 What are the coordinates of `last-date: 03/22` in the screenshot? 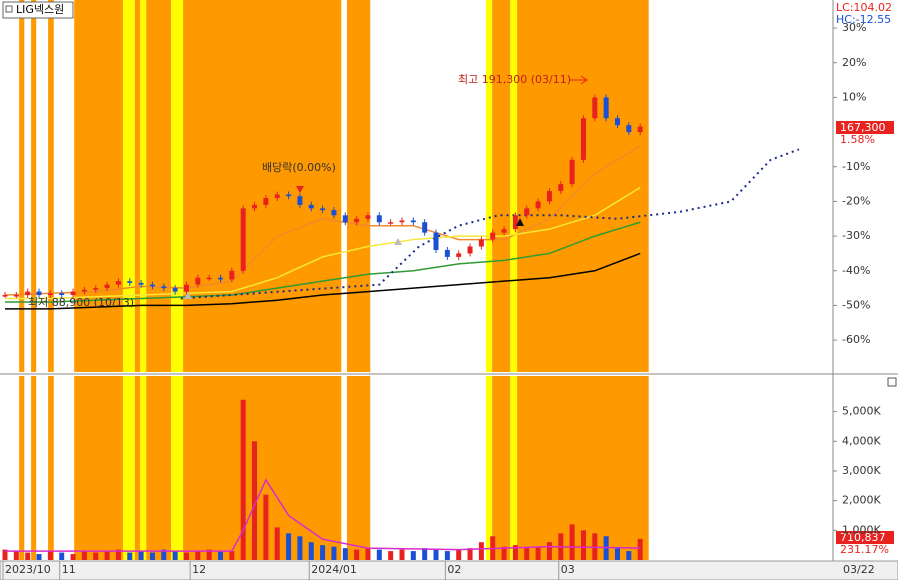 It's located at (859, 569).